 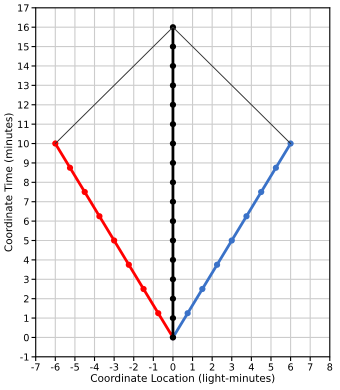 What do you see at coordinates (26, 280) in the screenshot?
I see `y-tick-label: 3` at bounding box center [26, 280].